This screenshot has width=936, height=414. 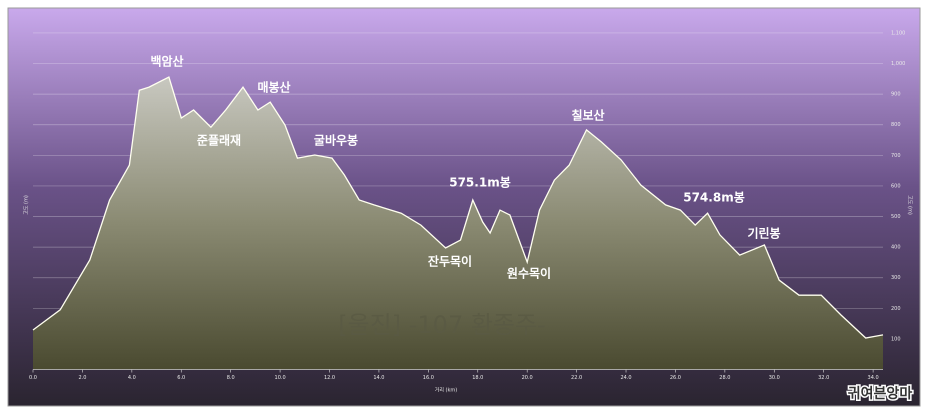 What do you see at coordinates (714, 198) in the screenshot?
I see `annotation: 574.8m봉` at bounding box center [714, 198].